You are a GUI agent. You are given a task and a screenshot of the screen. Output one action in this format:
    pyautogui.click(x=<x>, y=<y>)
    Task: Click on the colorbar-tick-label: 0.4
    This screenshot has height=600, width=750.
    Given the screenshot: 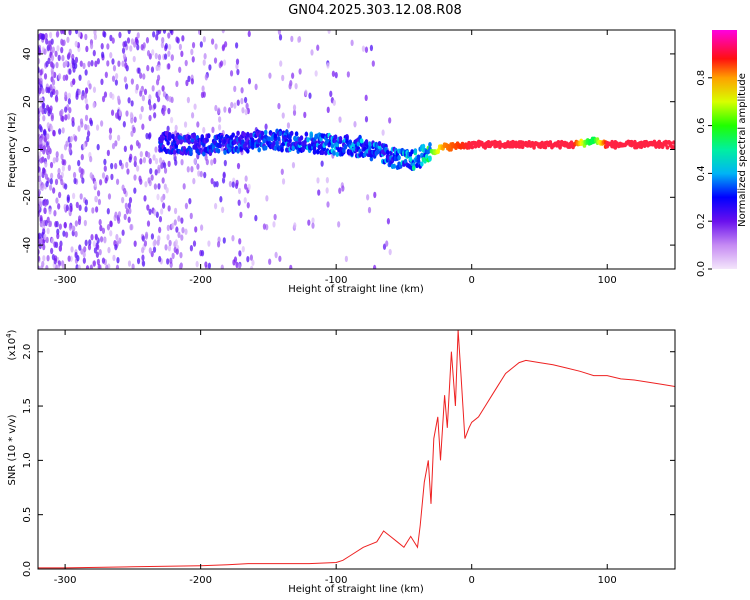 What is the action you would take?
    pyautogui.click(x=701, y=173)
    